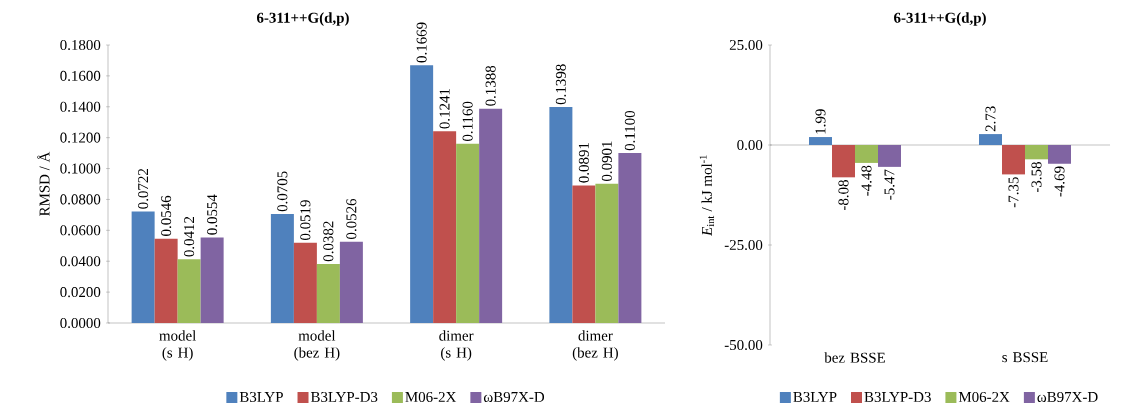 The height and width of the screenshot is (410, 1127). Describe the element at coordinates (166, 215) in the screenshot. I see `data-label: 0.0546` at that location.